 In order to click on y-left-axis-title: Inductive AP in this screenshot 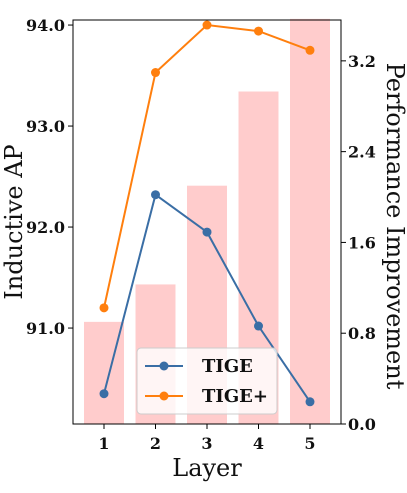, I will do `click(14, 221)`.